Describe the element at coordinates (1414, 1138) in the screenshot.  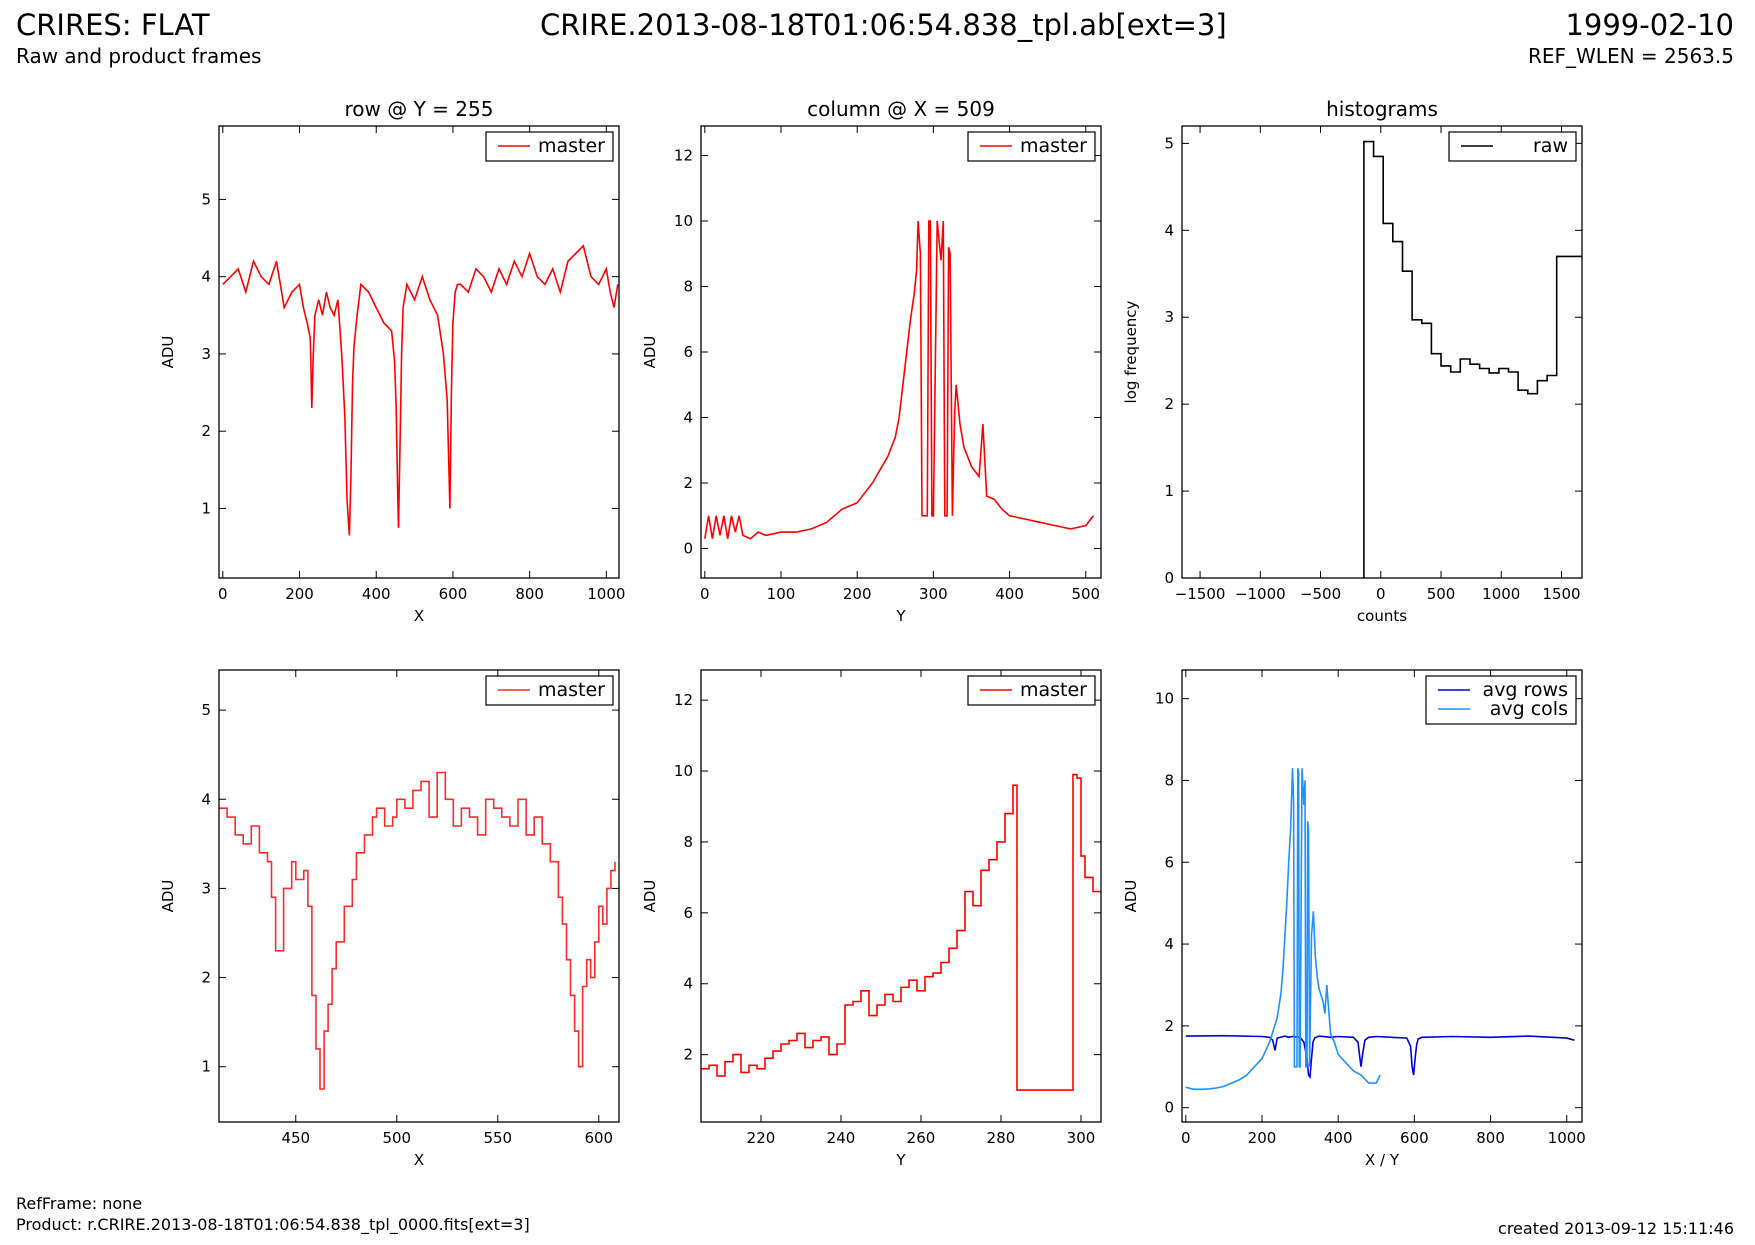
I see `avg-xtick-label-3: 600` at that location.